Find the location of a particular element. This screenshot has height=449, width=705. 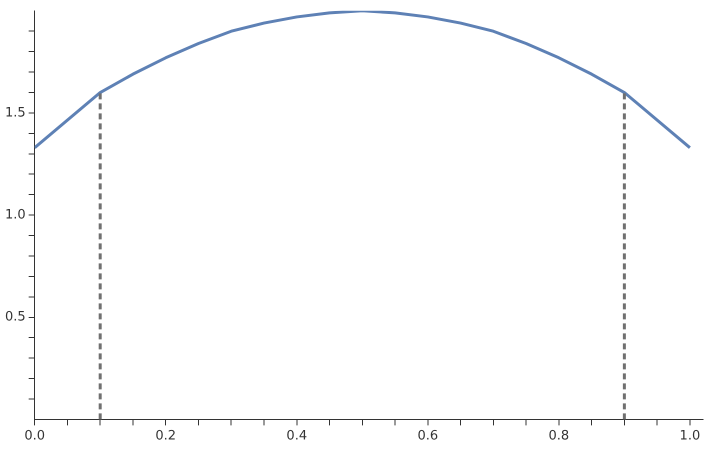

x-tick-label: 1.0 is located at coordinates (690, 436).